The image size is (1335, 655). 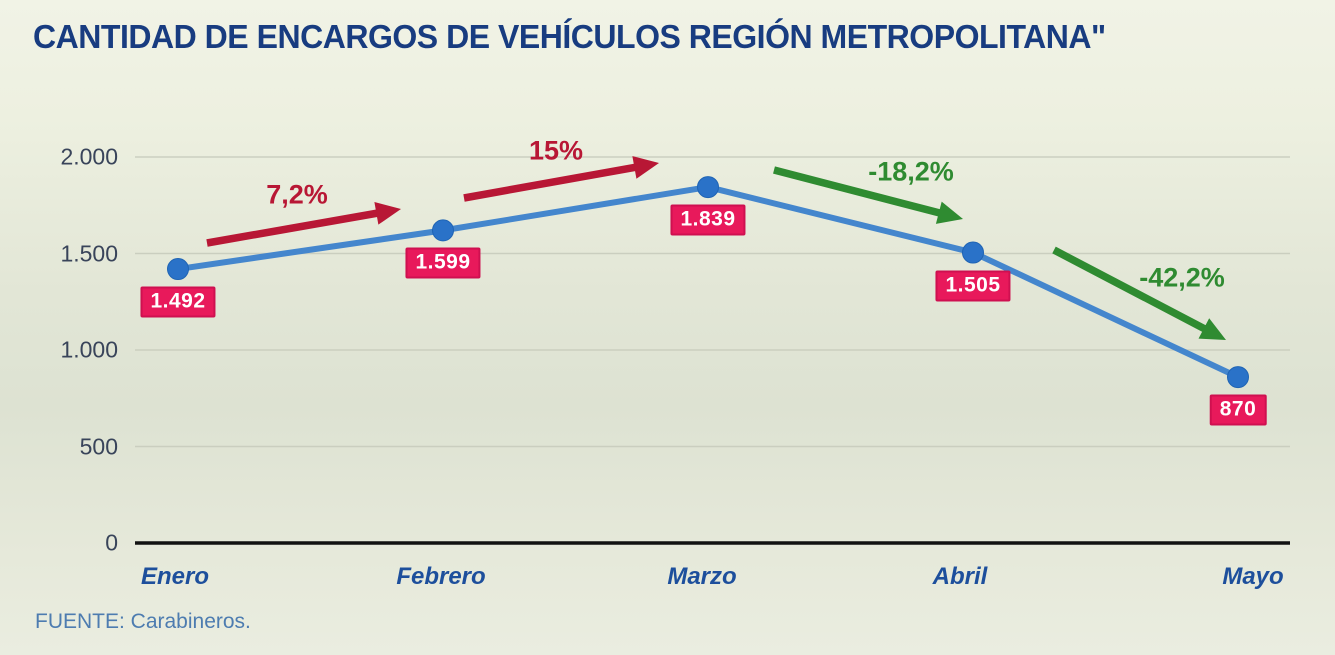 What do you see at coordinates (143, 621) in the screenshot?
I see `source-note: FUENTE: Carabineros.` at bounding box center [143, 621].